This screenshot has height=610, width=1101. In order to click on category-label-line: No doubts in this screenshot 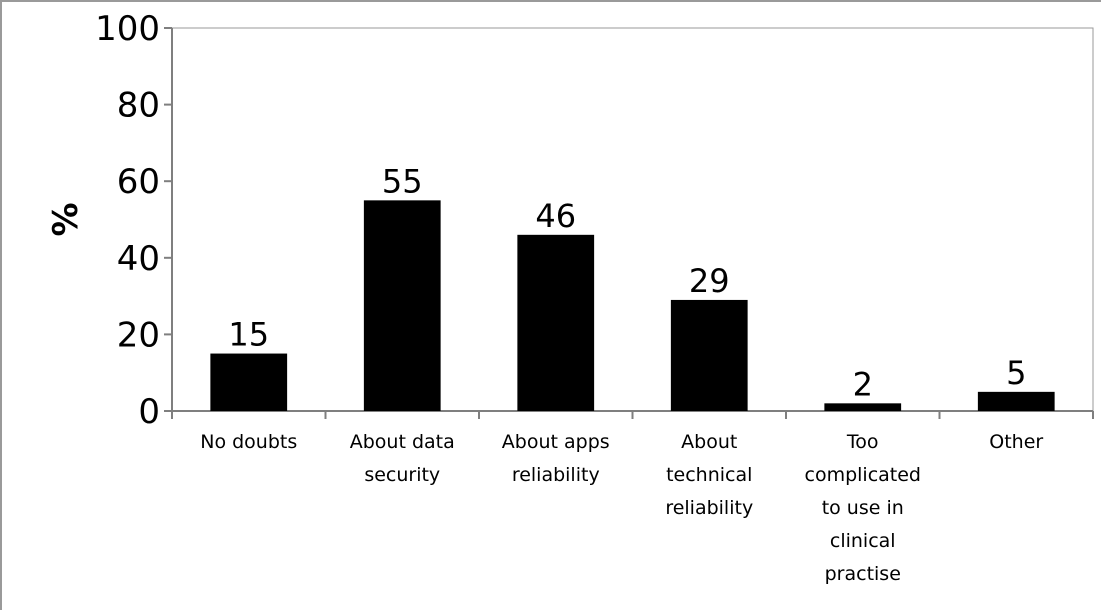, I will do `click(248, 442)`.